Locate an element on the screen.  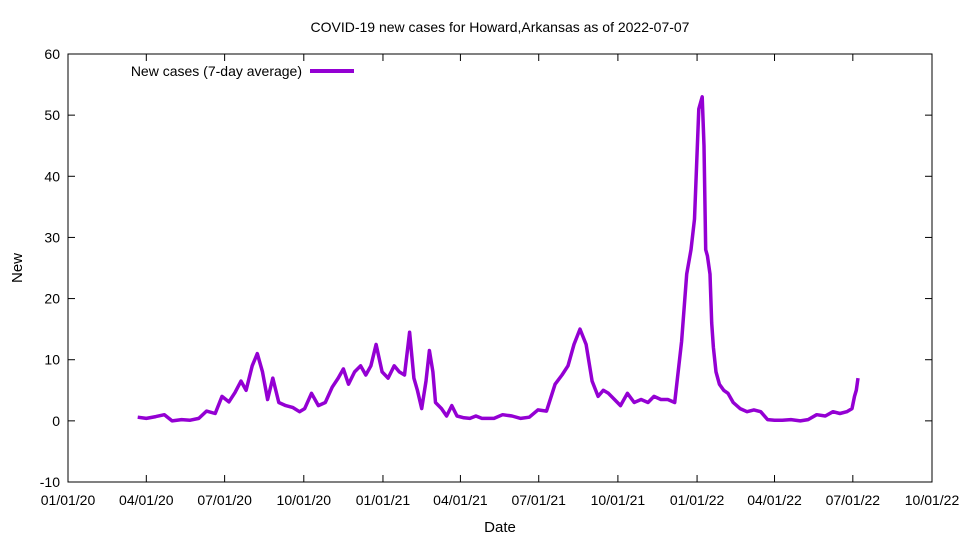
y-tick-label: 0 is located at coordinates (56, 421).